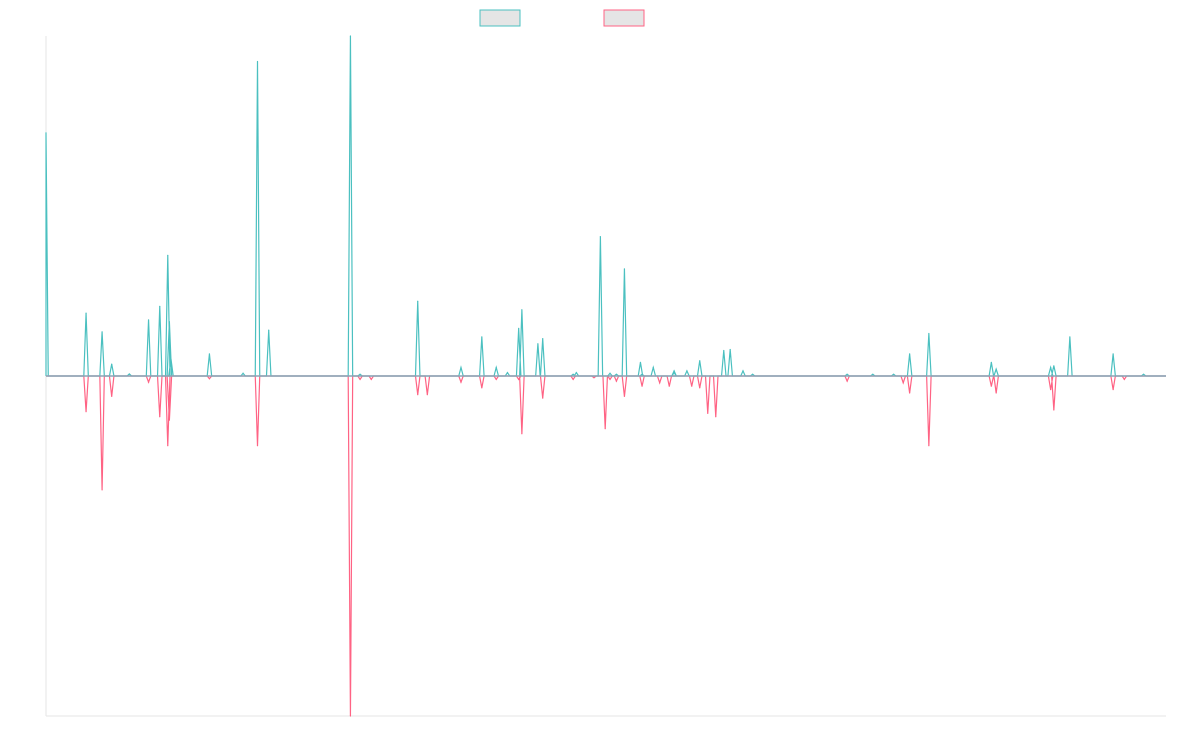 Image resolution: width=1200 pixels, height=750 pixels. What do you see at coordinates (562, 18) in the screenshot?
I see `legend` at bounding box center [562, 18].